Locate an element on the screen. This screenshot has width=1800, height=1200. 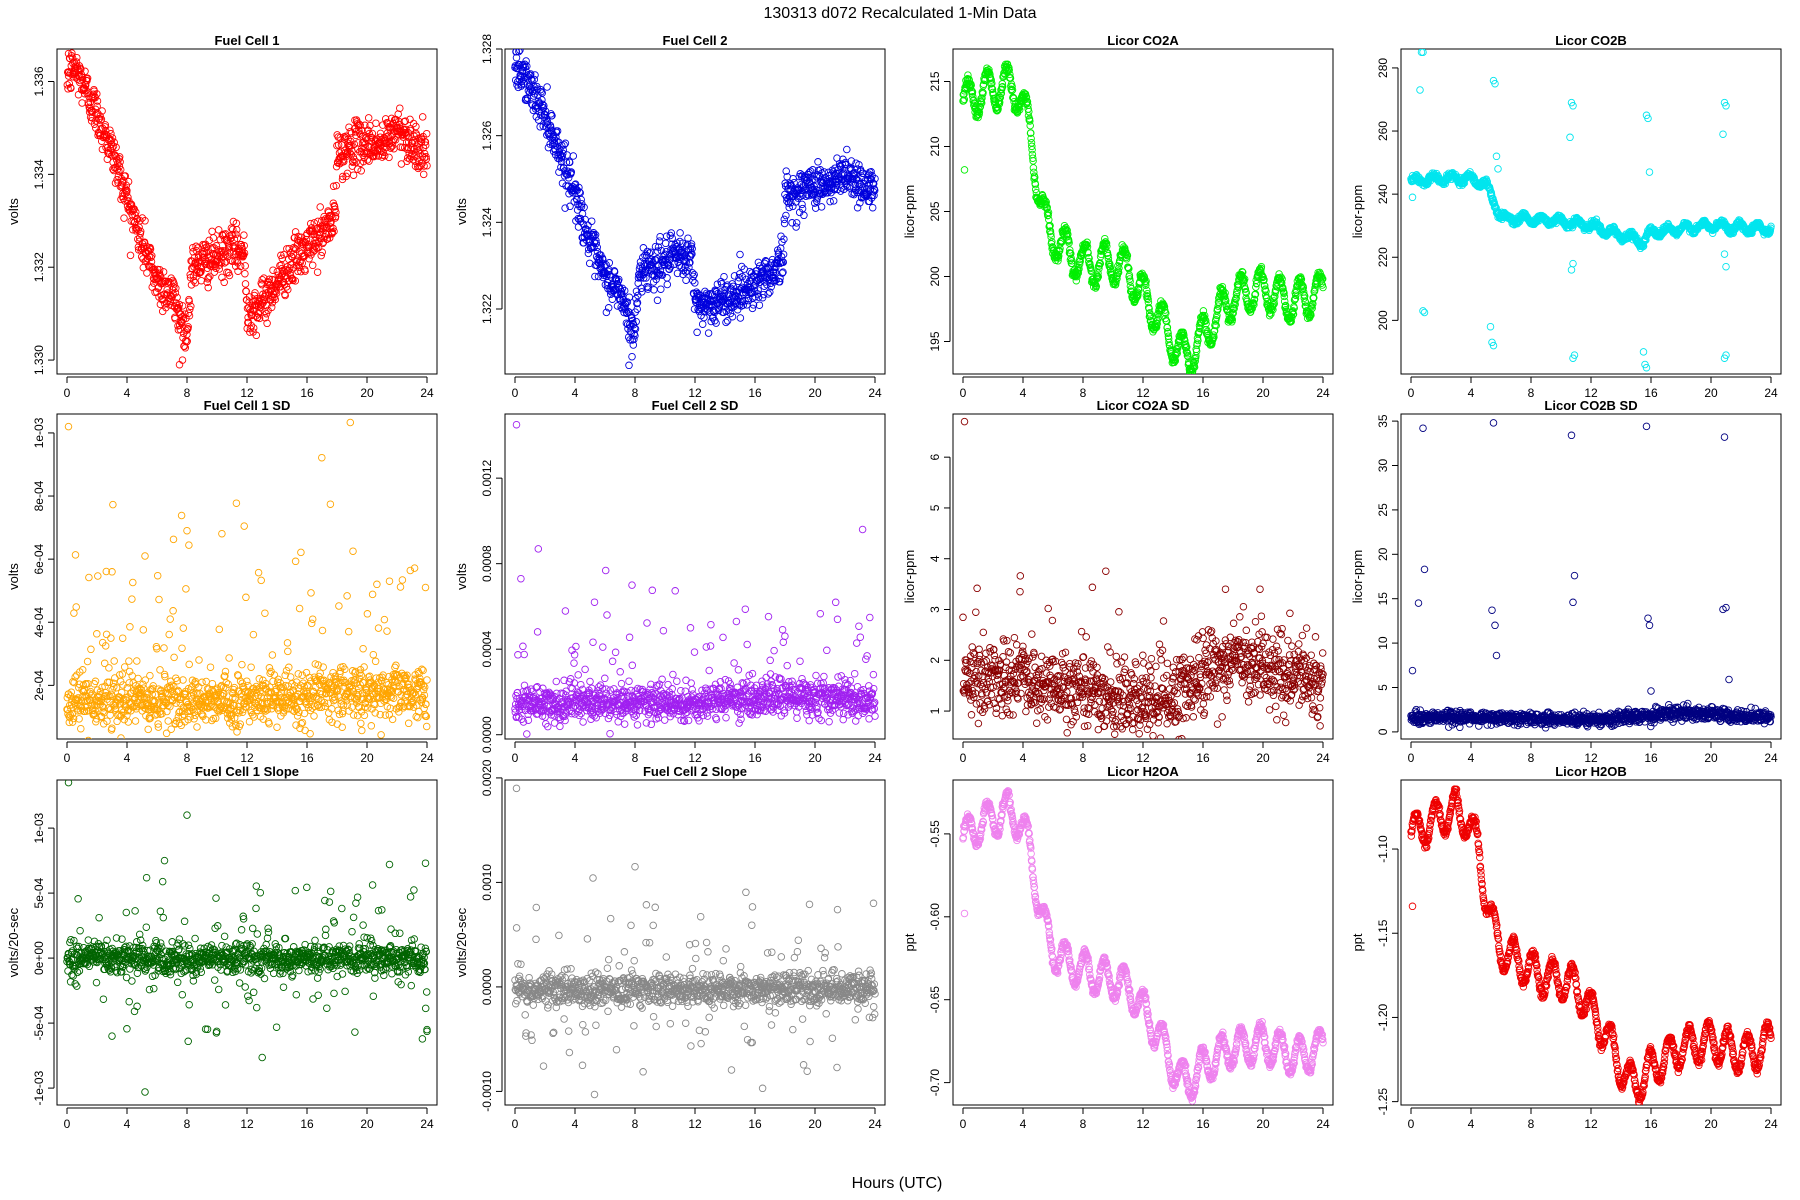
licor-co2b-y-tick-label: 260 is located at coordinates (1383, 131).